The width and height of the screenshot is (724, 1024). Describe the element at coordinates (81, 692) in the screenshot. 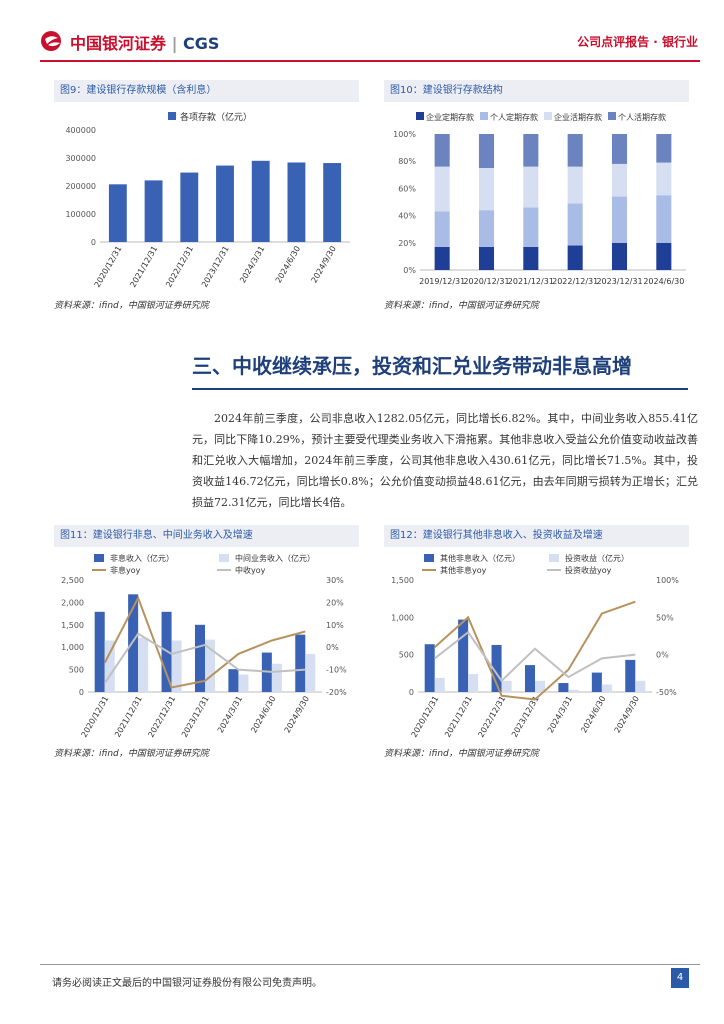

I see `y-tick-label-left: 0` at that location.